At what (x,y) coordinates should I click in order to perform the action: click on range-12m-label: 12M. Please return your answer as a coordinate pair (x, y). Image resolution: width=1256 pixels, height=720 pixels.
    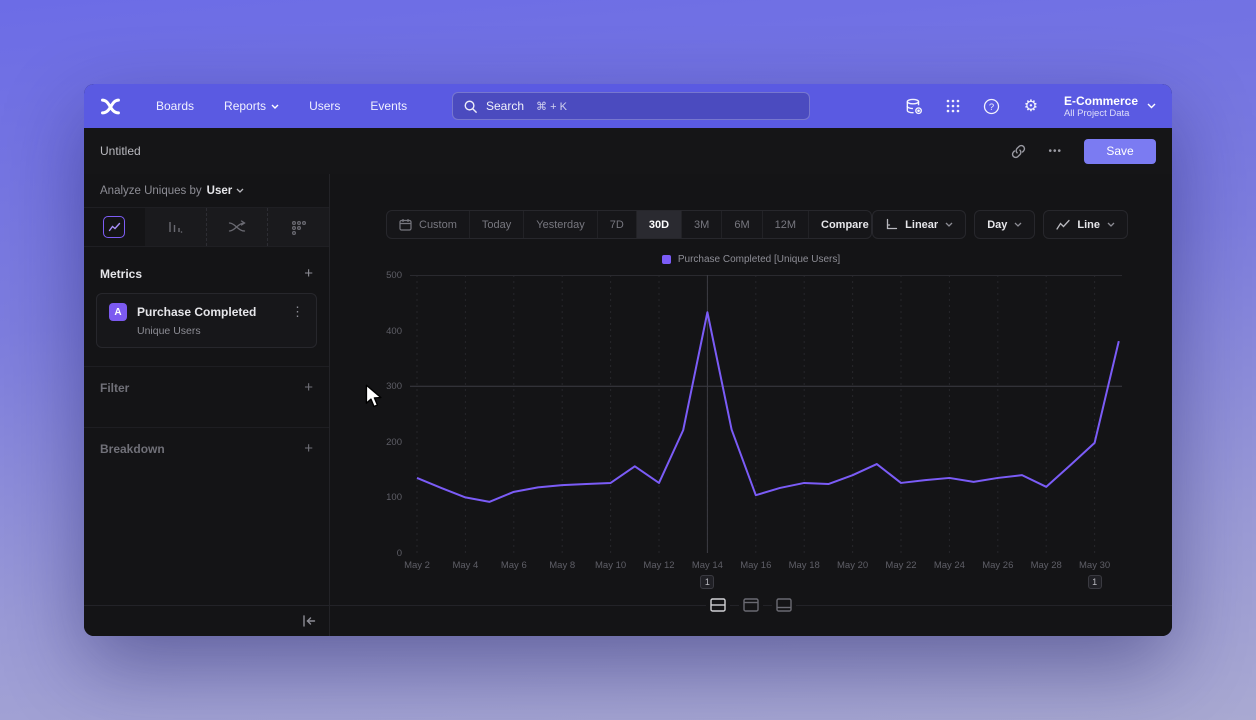
    Looking at the image, I should click on (785, 224).